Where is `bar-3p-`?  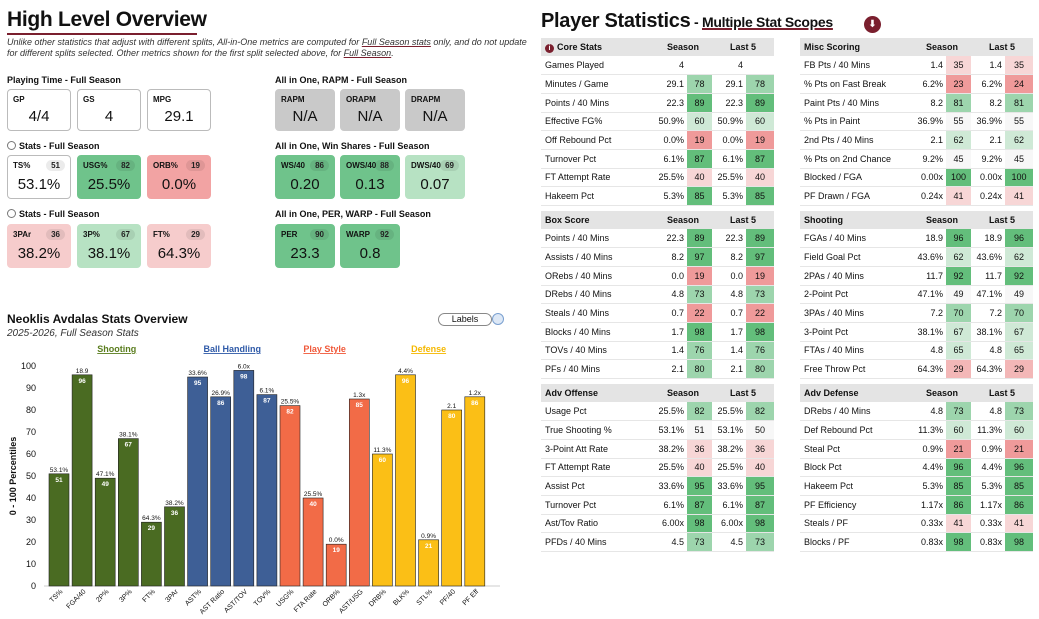
bar-3p- is located at coordinates (128, 512).